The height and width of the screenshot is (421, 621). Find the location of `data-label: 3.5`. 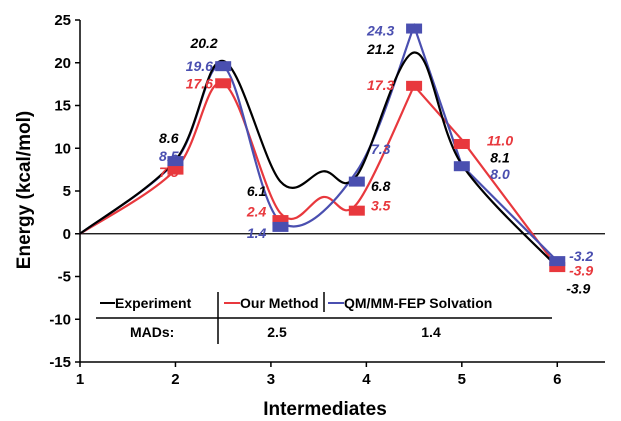

data-label: 3.5 is located at coordinates (381, 206).